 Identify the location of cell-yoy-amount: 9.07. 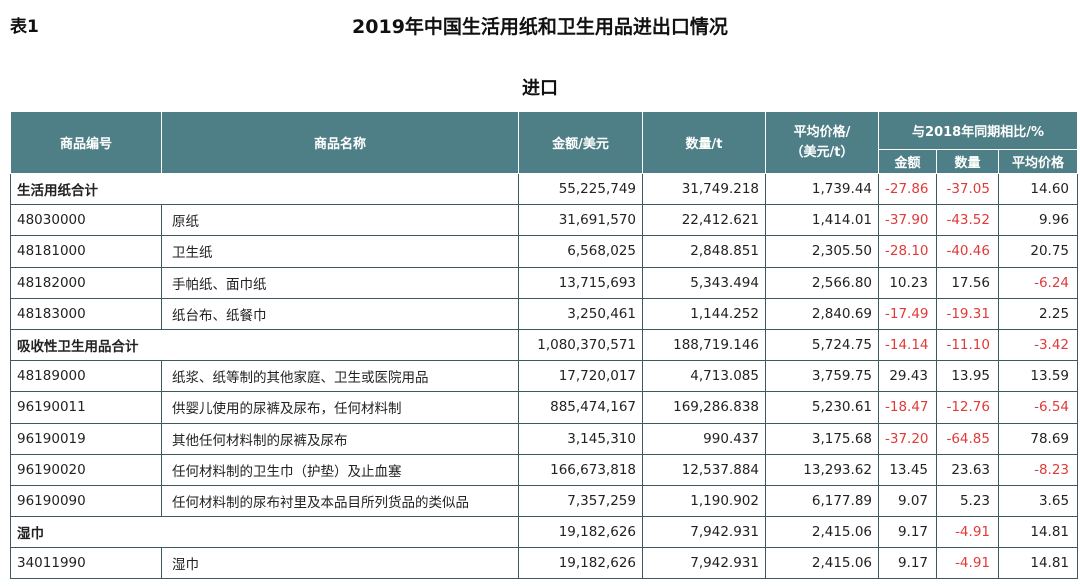
(907, 501).